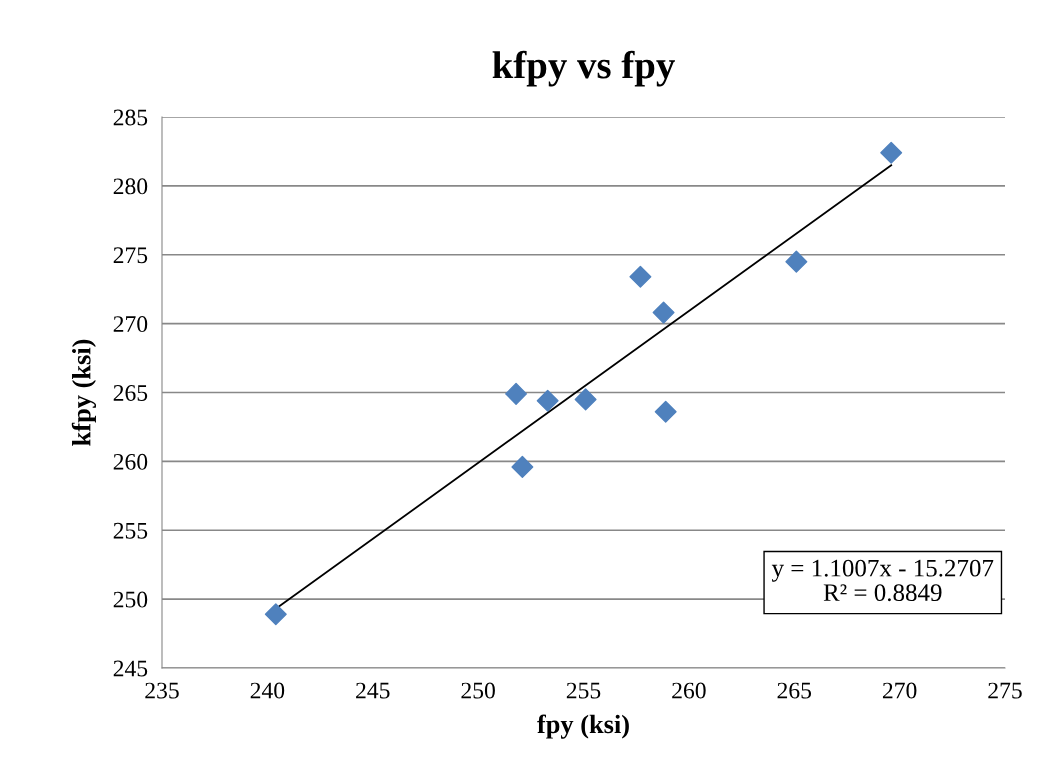 This screenshot has height=770, width=1050. I want to click on y-tick-label: 255, so click(130, 530).